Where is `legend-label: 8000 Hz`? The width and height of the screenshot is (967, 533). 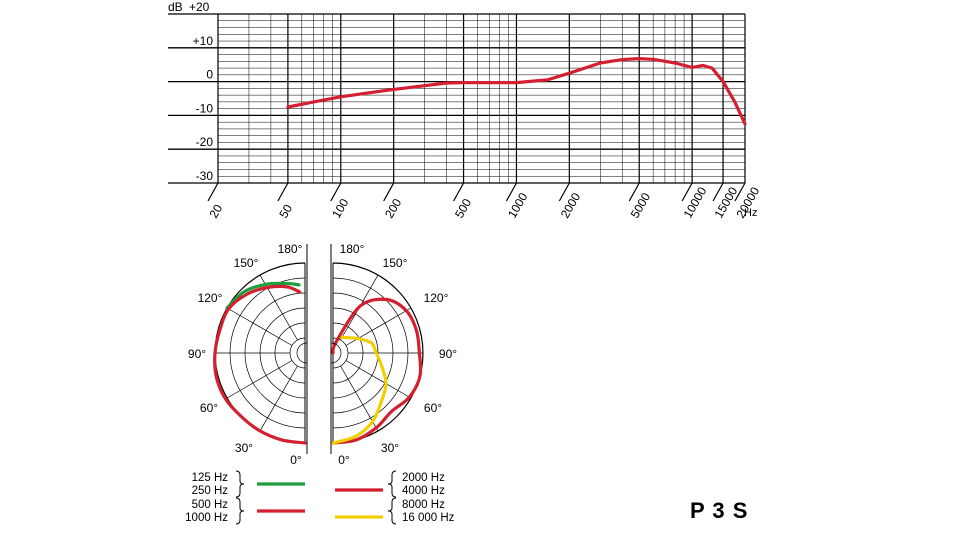
legend-label: 8000 Hz is located at coordinates (423, 505).